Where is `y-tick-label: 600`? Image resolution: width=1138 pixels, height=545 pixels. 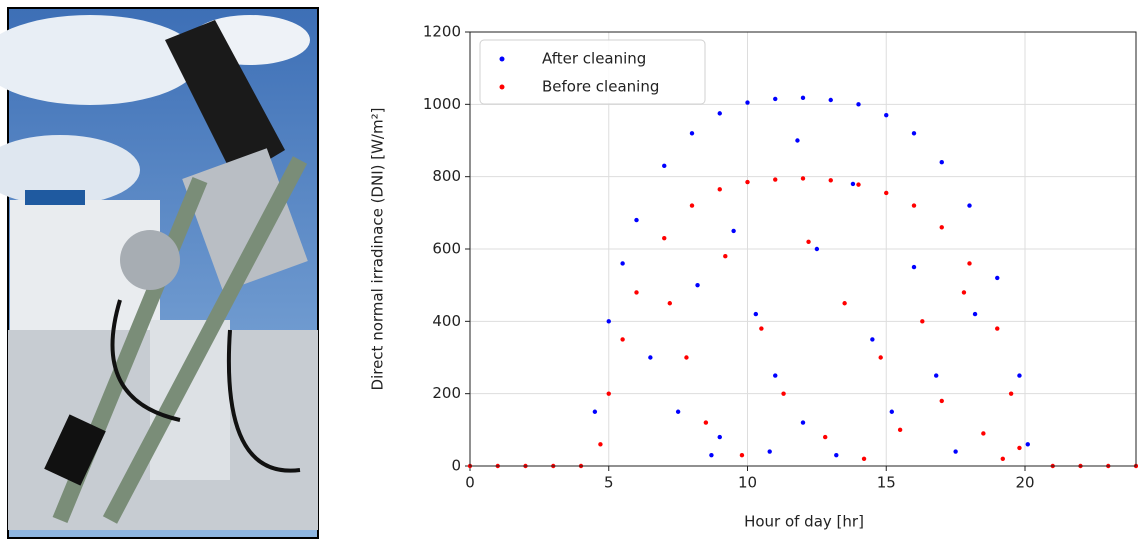 y-tick-label: 600 is located at coordinates (446, 249).